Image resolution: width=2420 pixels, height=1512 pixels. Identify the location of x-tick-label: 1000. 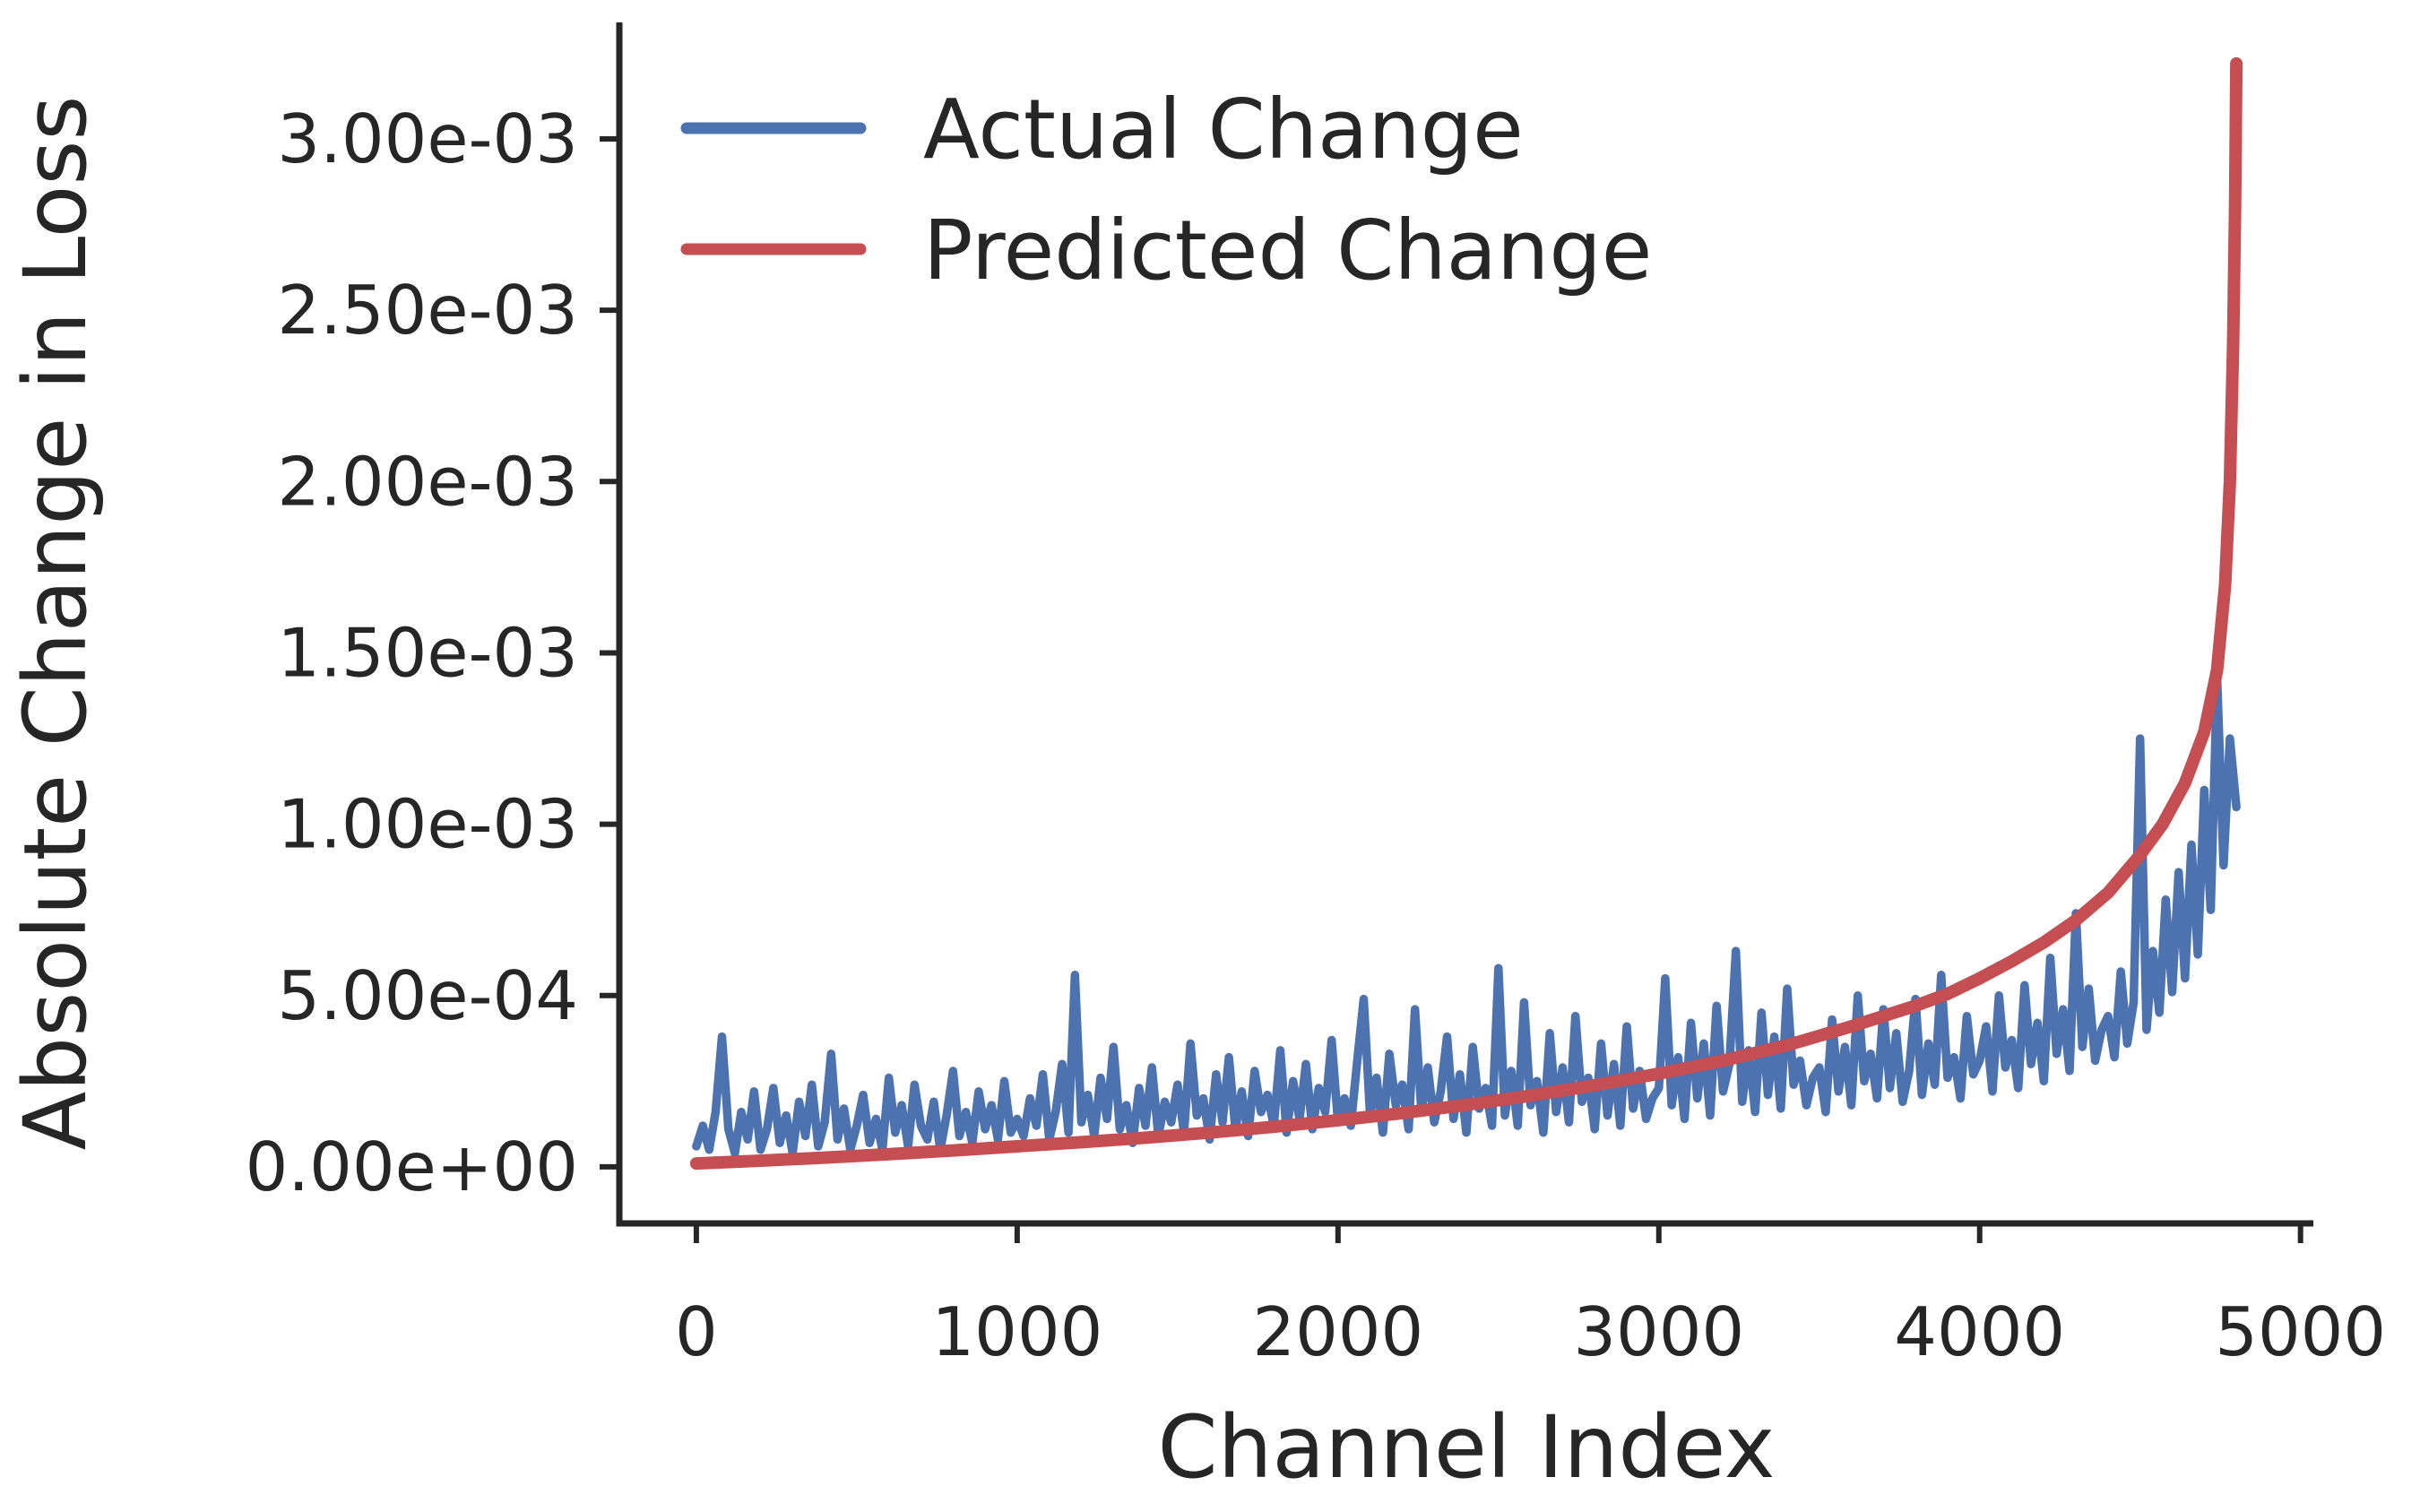
(1016, 1331).